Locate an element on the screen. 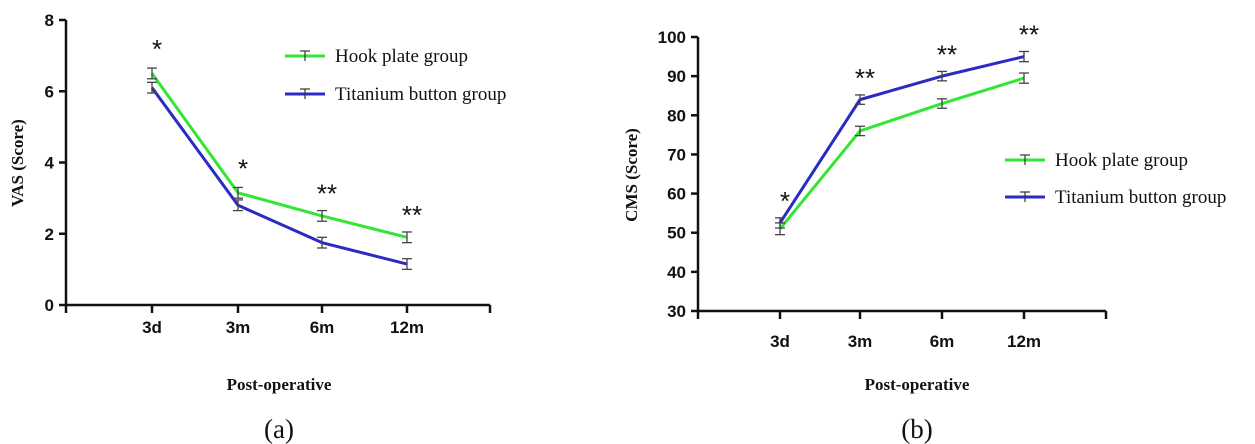 This screenshot has width=1255, height=444. chart-b-y-tick-label: 80 is located at coordinates (676, 115).